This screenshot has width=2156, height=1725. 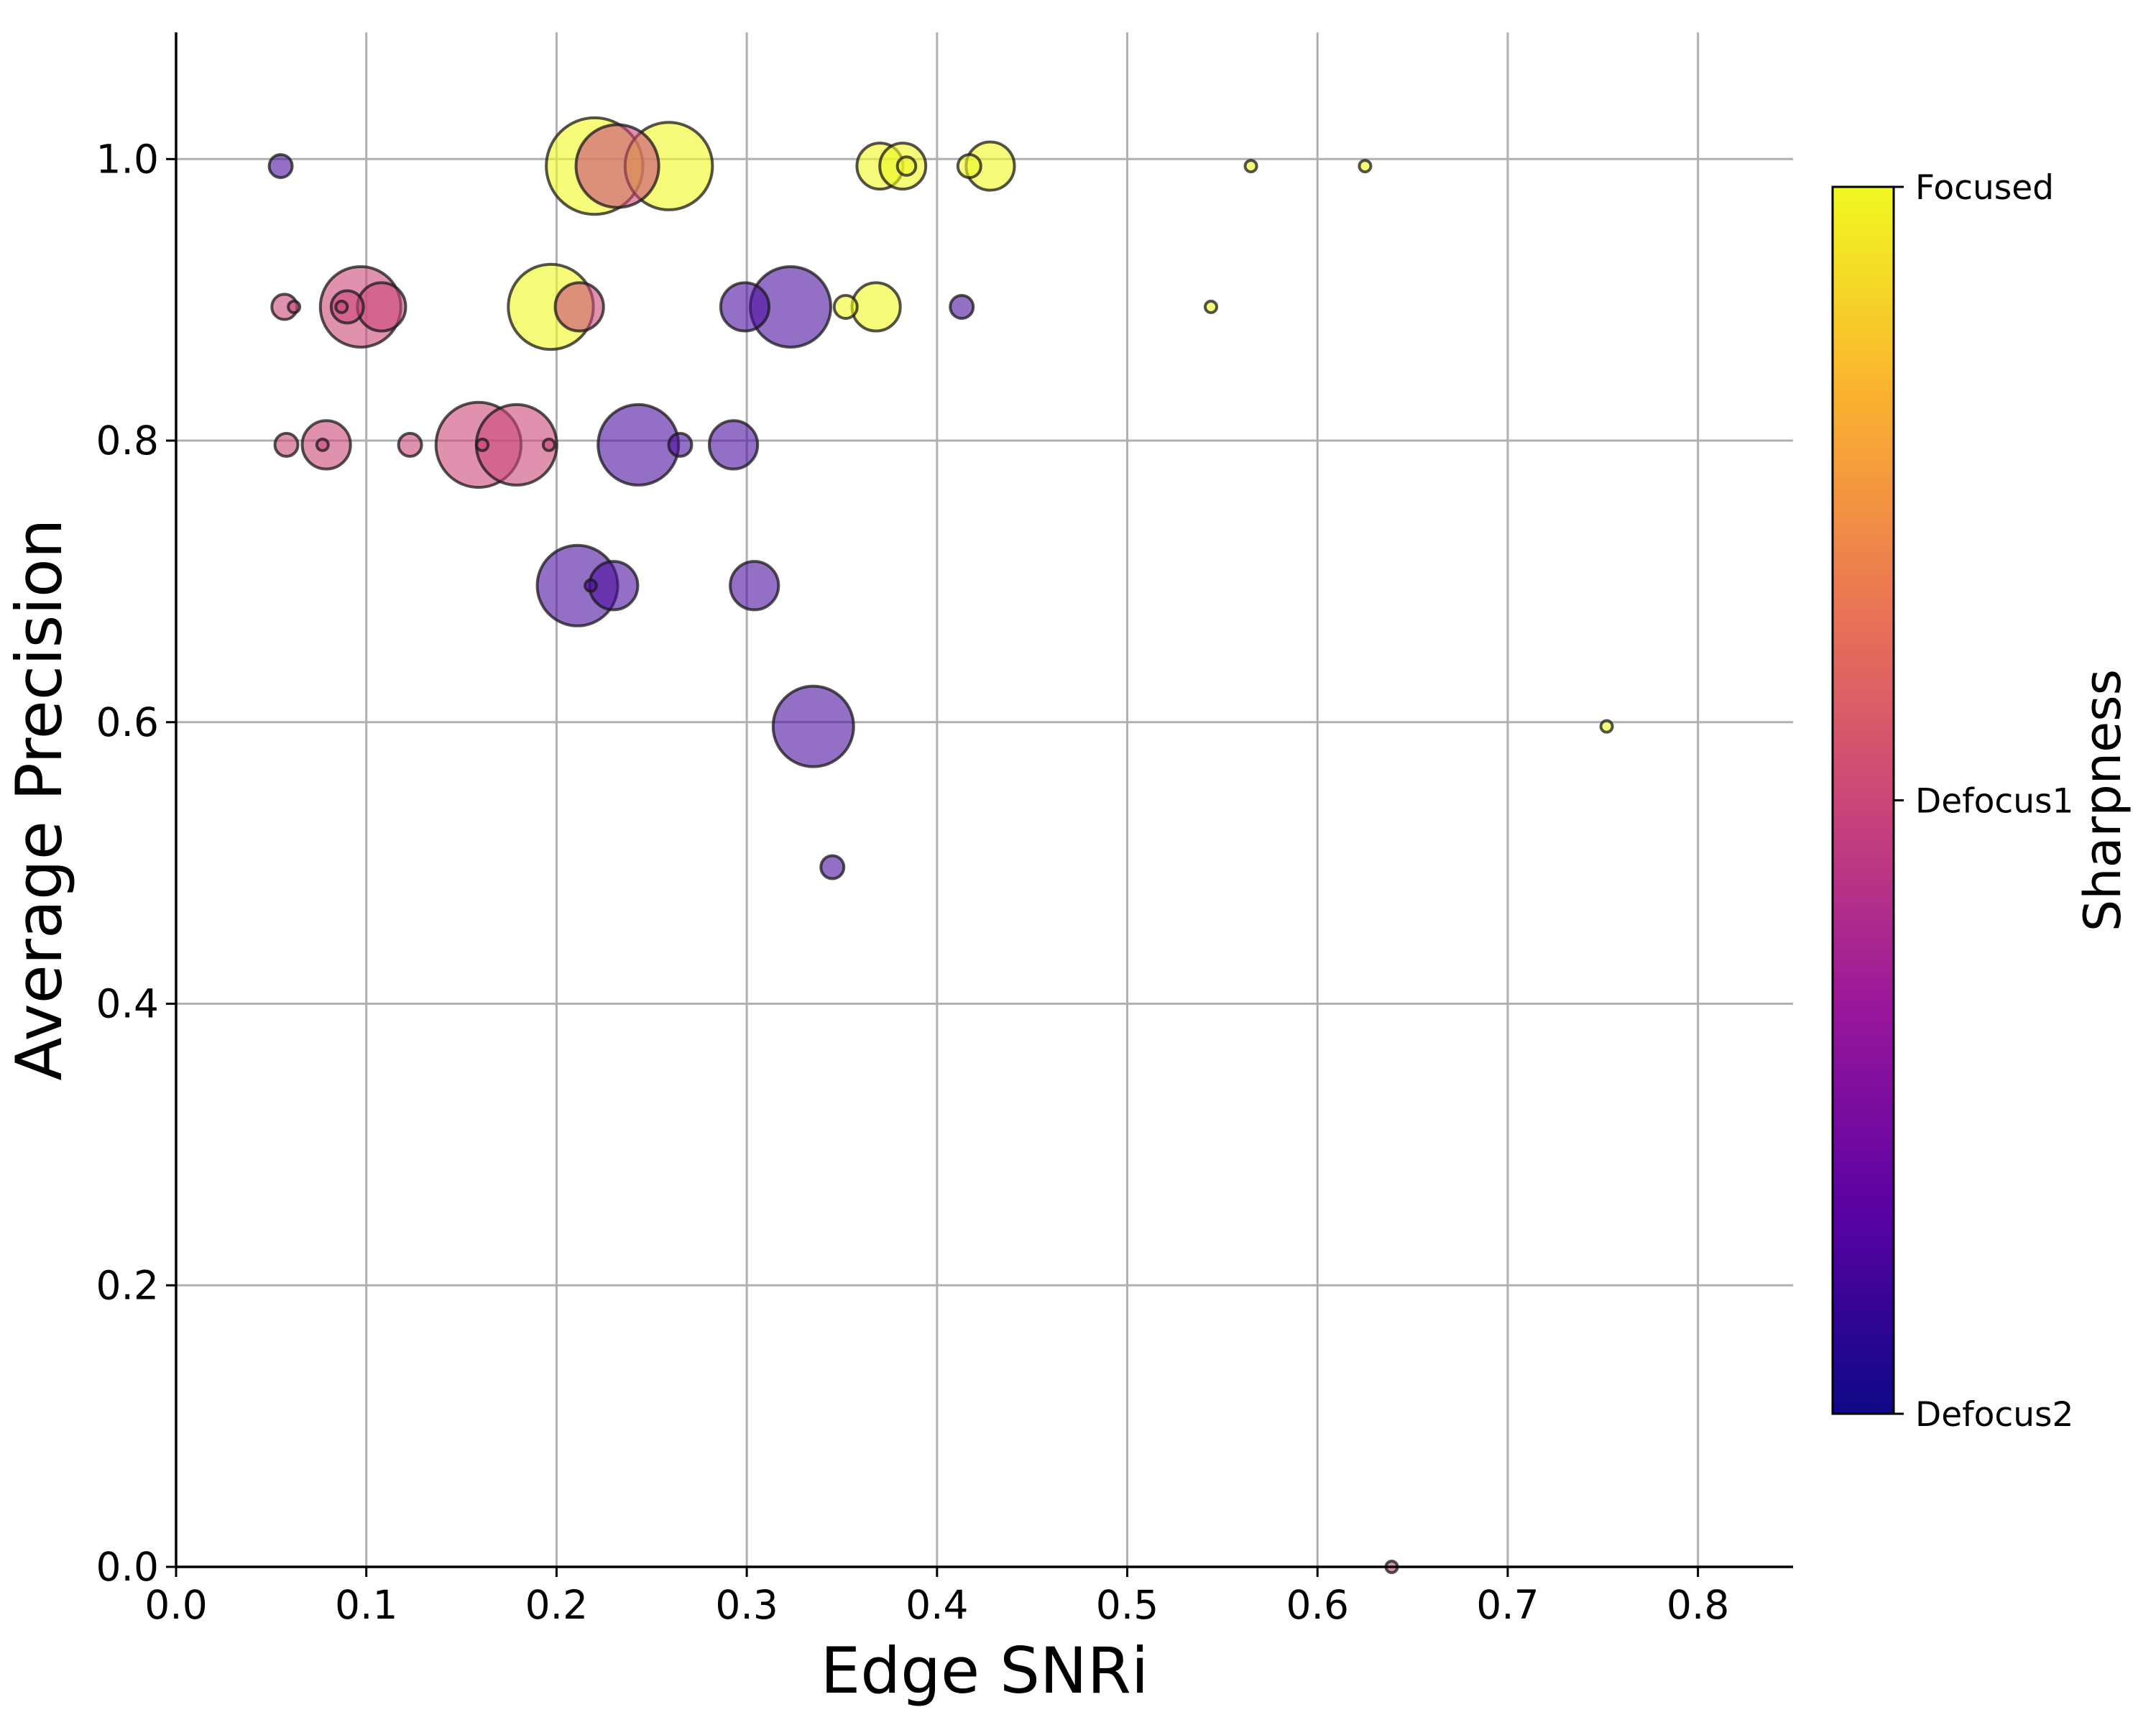 What do you see at coordinates (136, 863) in the screenshot?
I see `y-axis-ticks: 0.0 0.2 0.4 0.6 0.8 1.0` at bounding box center [136, 863].